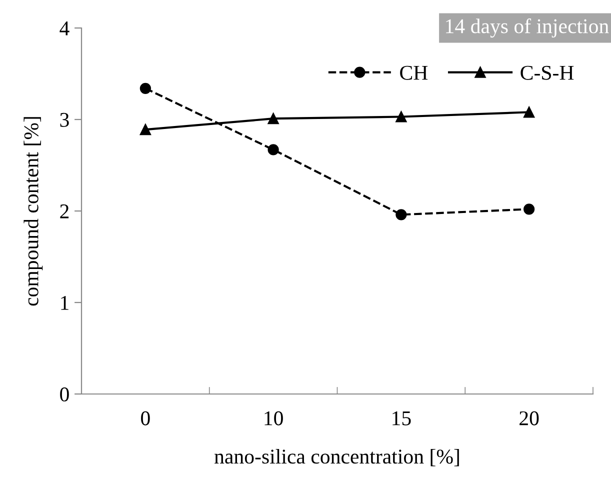 This screenshot has width=611, height=481. What do you see at coordinates (547, 73) in the screenshot?
I see `legend-label: C-S-H` at bounding box center [547, 73].